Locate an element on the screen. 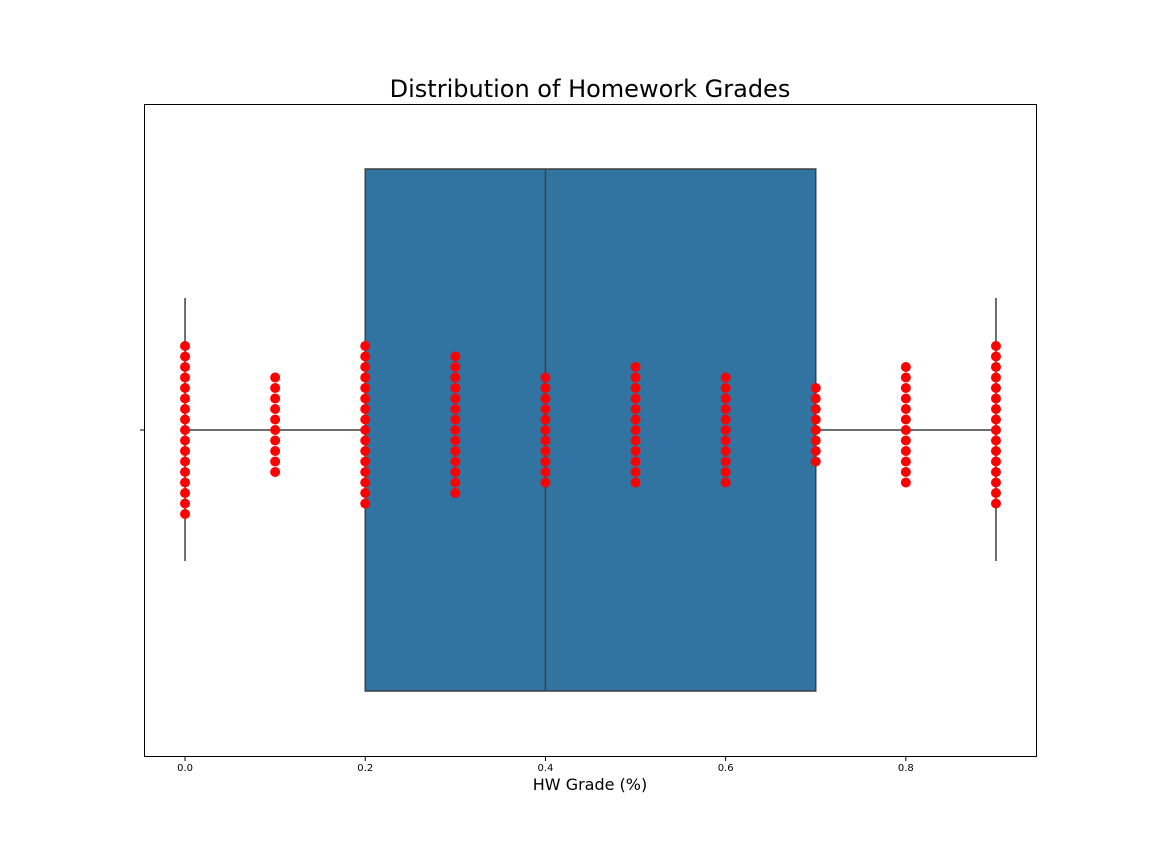  x-tick-label: 0.6 is located at coordinates (726, 768).